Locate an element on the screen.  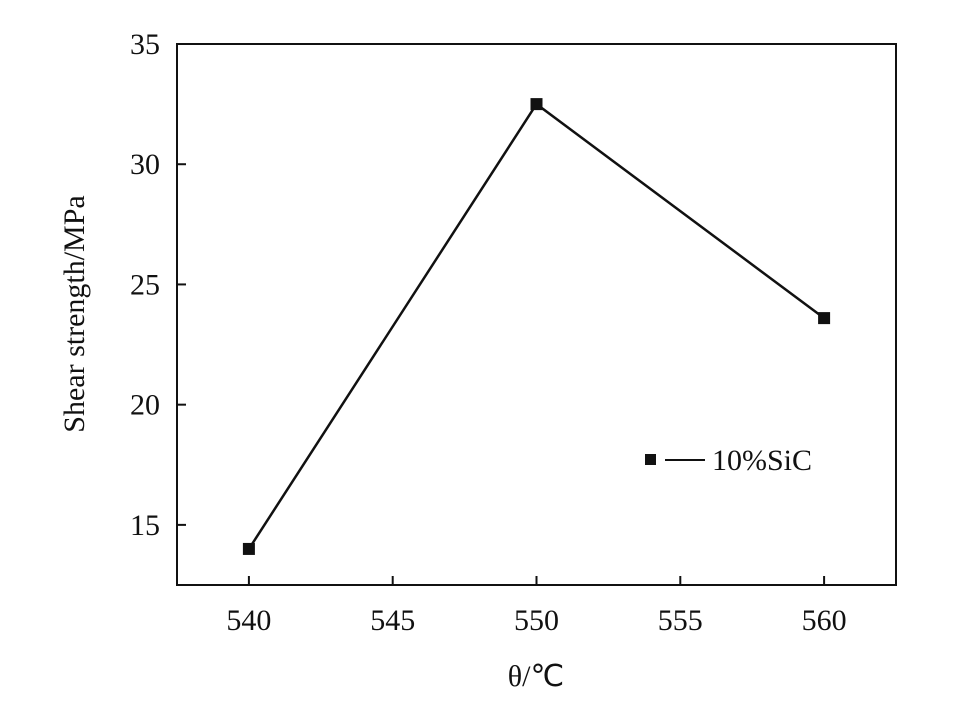
y-axis-ticks: 15 20 25 30 35 is located at coordinates (158, 285).